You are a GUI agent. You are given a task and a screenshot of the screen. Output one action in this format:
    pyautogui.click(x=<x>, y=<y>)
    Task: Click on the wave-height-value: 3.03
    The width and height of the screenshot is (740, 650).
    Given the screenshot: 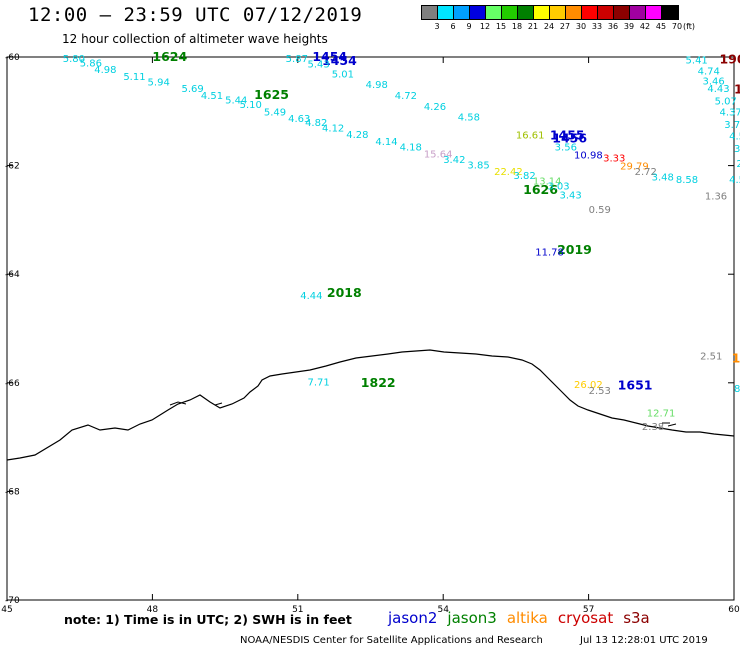 What is the action you would take?
    pyautogui.click(x=558, y=187)
    